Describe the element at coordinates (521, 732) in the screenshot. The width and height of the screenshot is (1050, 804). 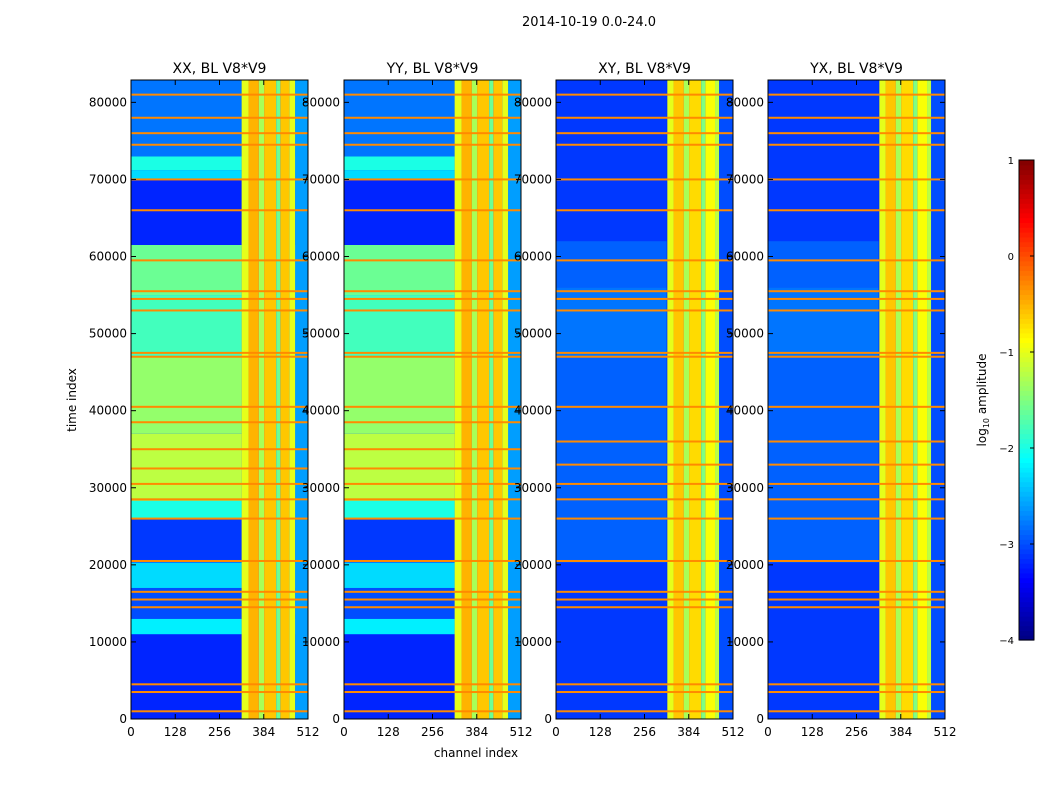
I see `x-tick-label: 512` at that location.